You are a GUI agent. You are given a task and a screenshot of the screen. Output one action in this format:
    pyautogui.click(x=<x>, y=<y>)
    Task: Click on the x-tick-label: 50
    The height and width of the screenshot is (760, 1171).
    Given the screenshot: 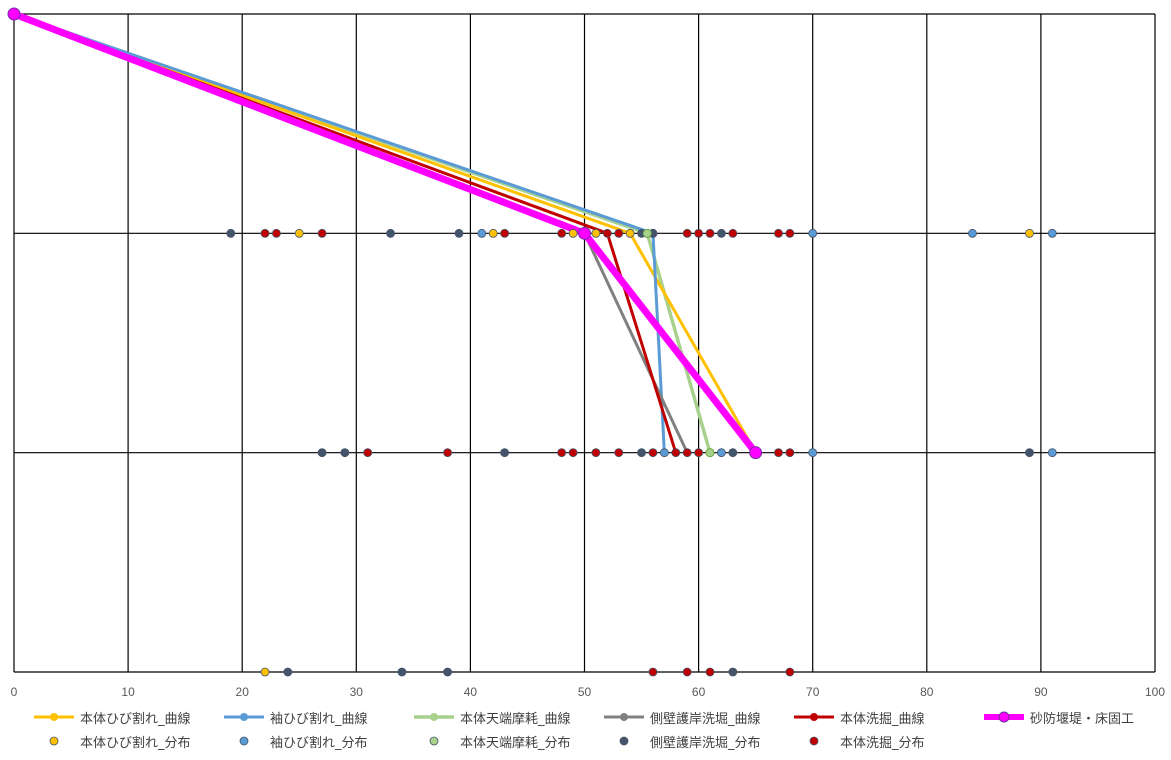 What is the action you would take?
    pyautogui.click(x=585, y=692)
    